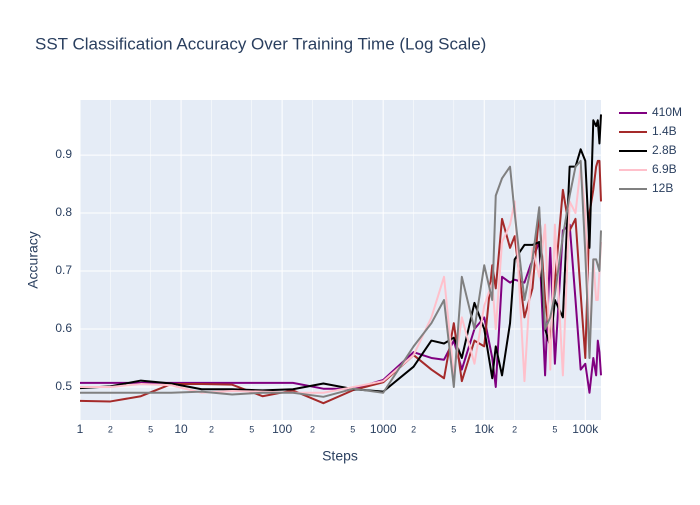 This screenshot has height=505, width=700. Describe the element at coordinates (33, 260) in the screenshot. I see `y-axis-label: Accuracy` at that location.